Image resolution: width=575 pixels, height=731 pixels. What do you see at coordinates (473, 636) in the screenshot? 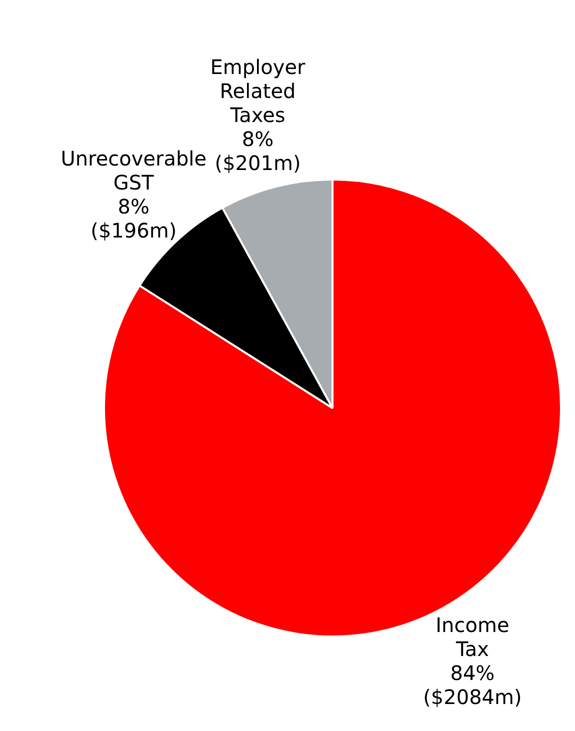
I see `slice-label: Income Tax` at bounding box center [473, 636].